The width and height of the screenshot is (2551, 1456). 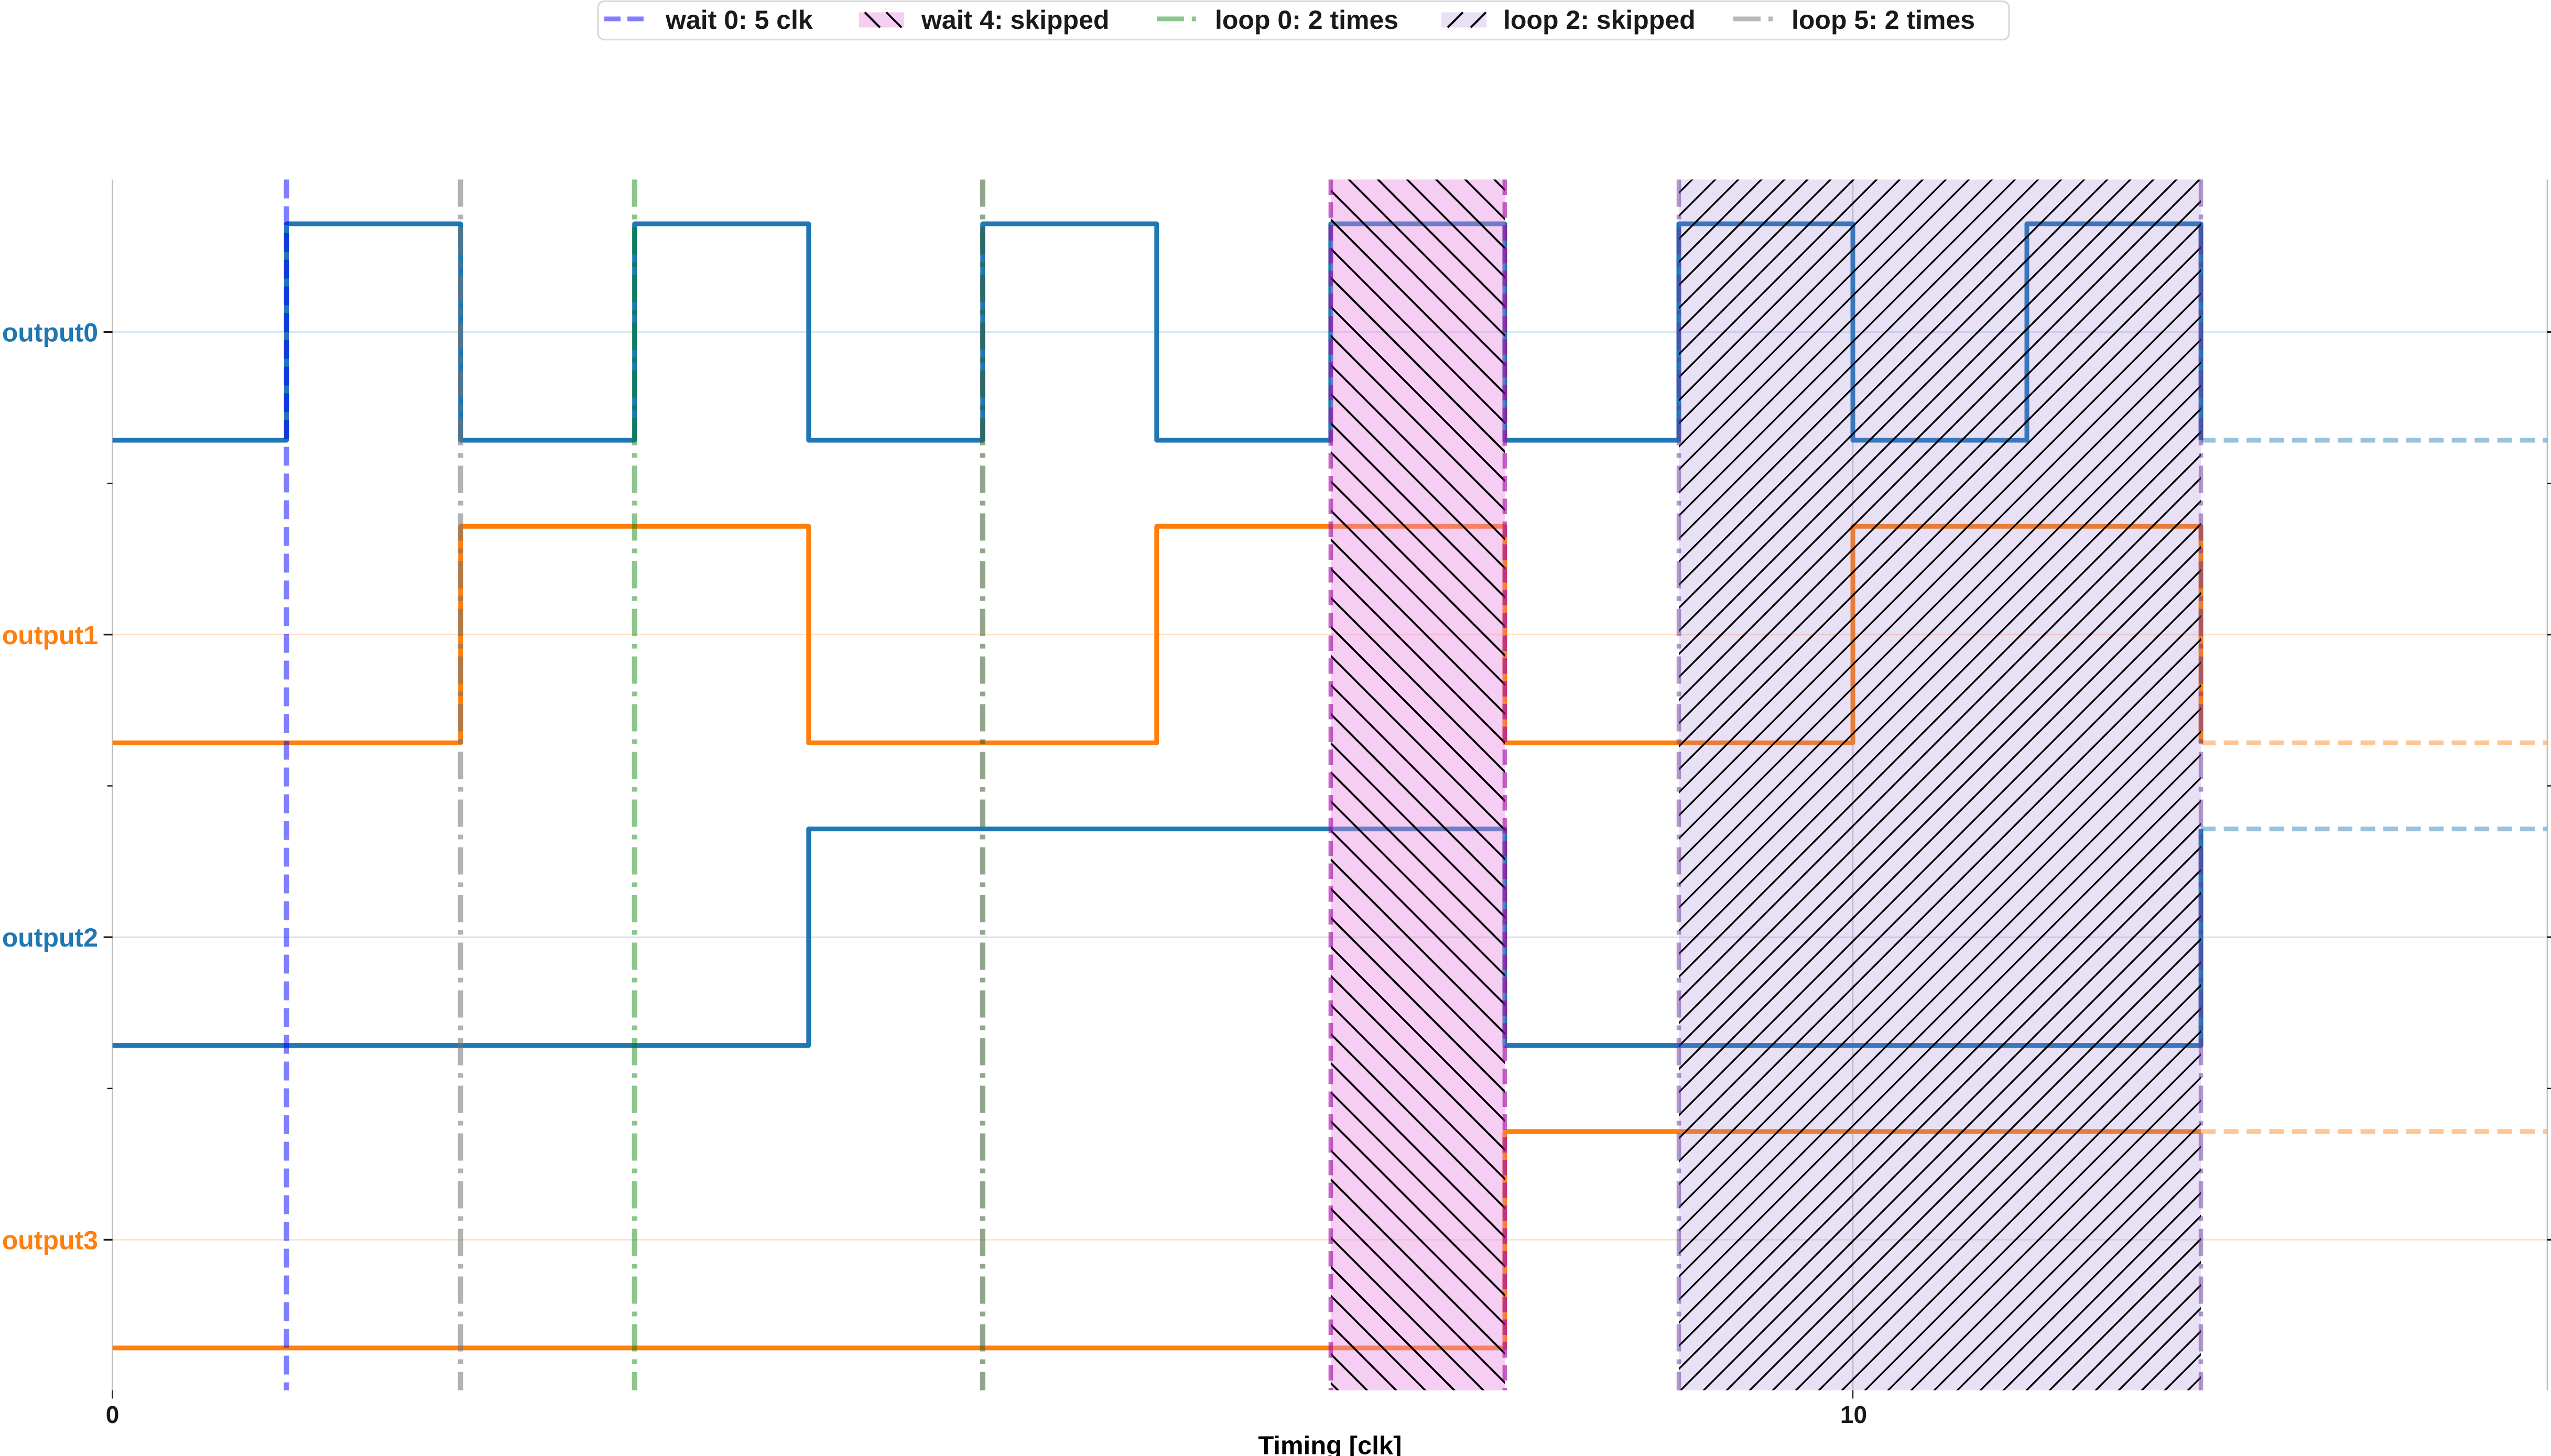 I want to click on svg-text: 10, so click(x=1853, y=1415).